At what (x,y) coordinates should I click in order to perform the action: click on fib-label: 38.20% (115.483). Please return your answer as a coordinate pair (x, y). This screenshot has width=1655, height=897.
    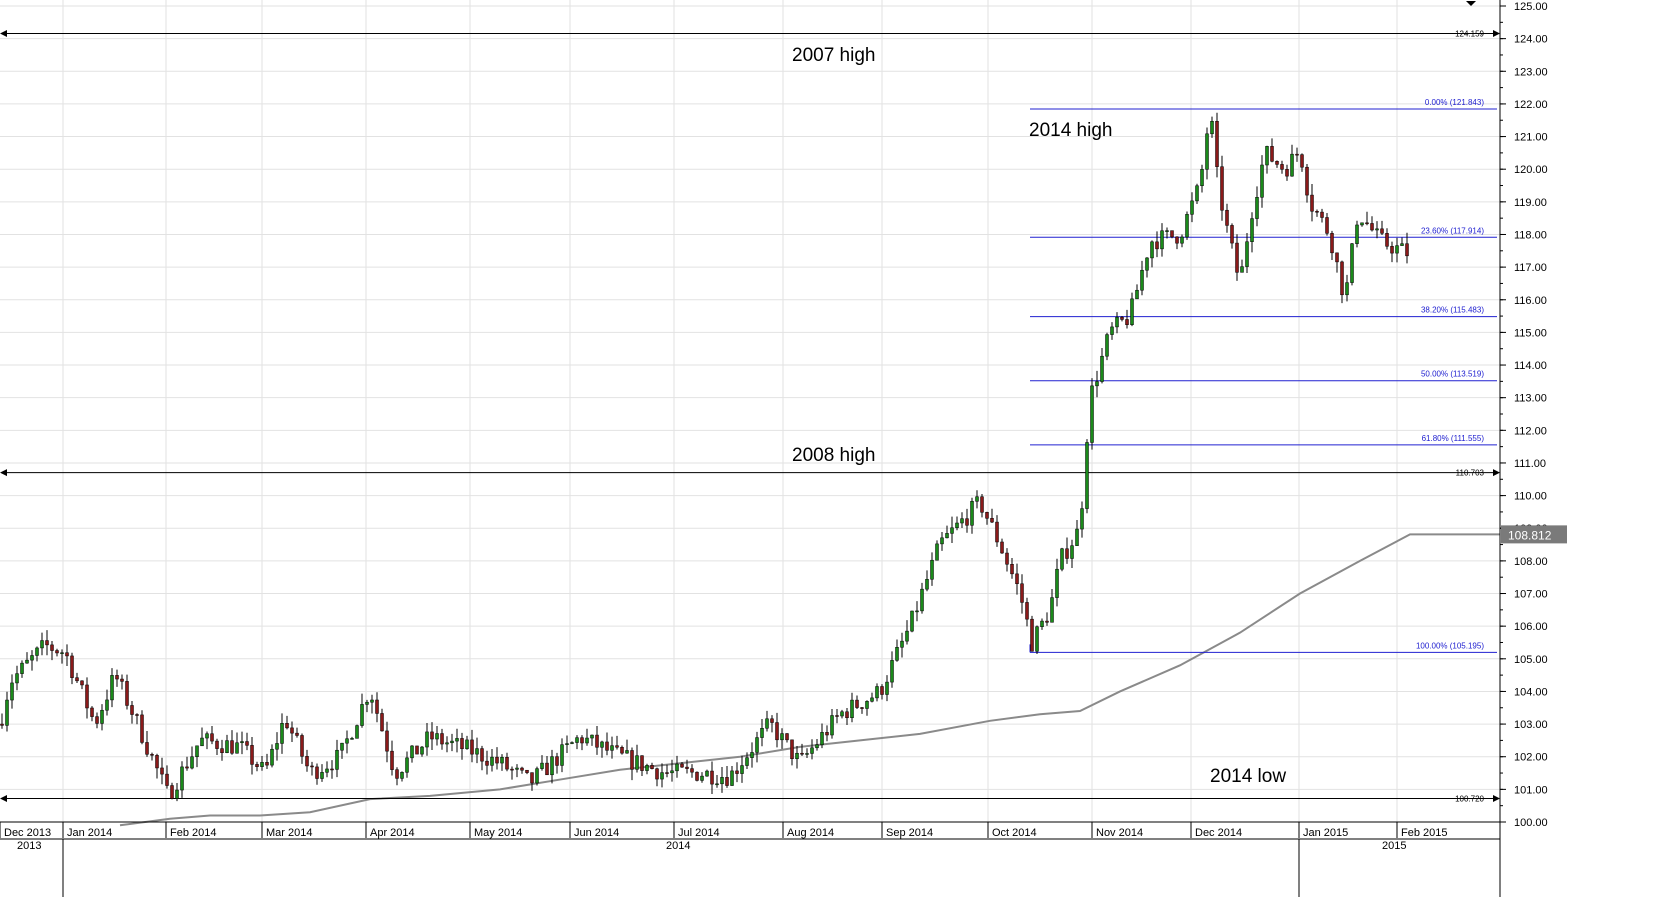
    Looking at the image, I should click on (1452, 310).